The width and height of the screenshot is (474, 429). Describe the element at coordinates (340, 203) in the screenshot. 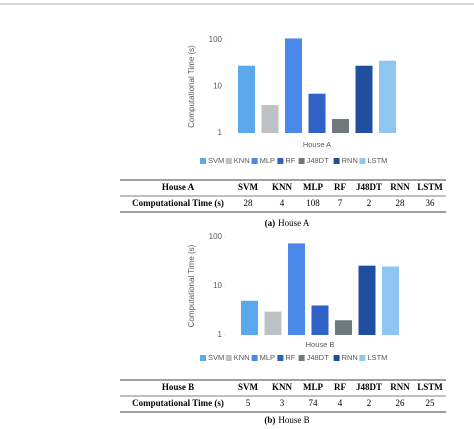

I see `table-cell: 7` at that location.